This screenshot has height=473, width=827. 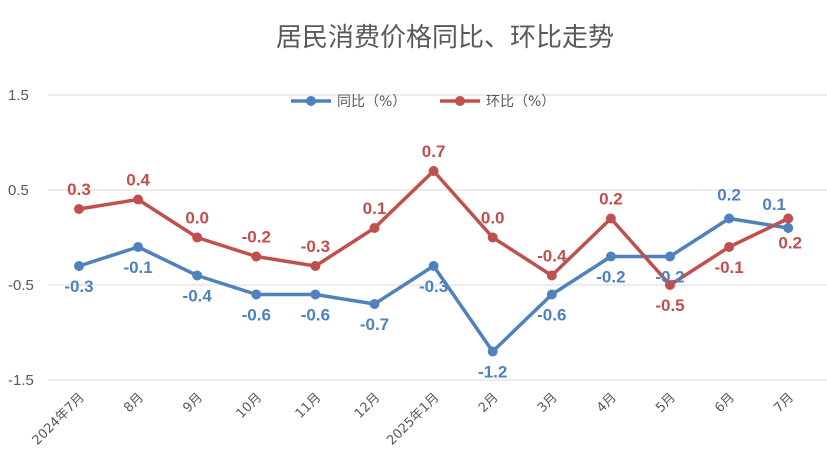 I want to click on legend: 同比（%） 环比（%）, so click(x=423, y=102).